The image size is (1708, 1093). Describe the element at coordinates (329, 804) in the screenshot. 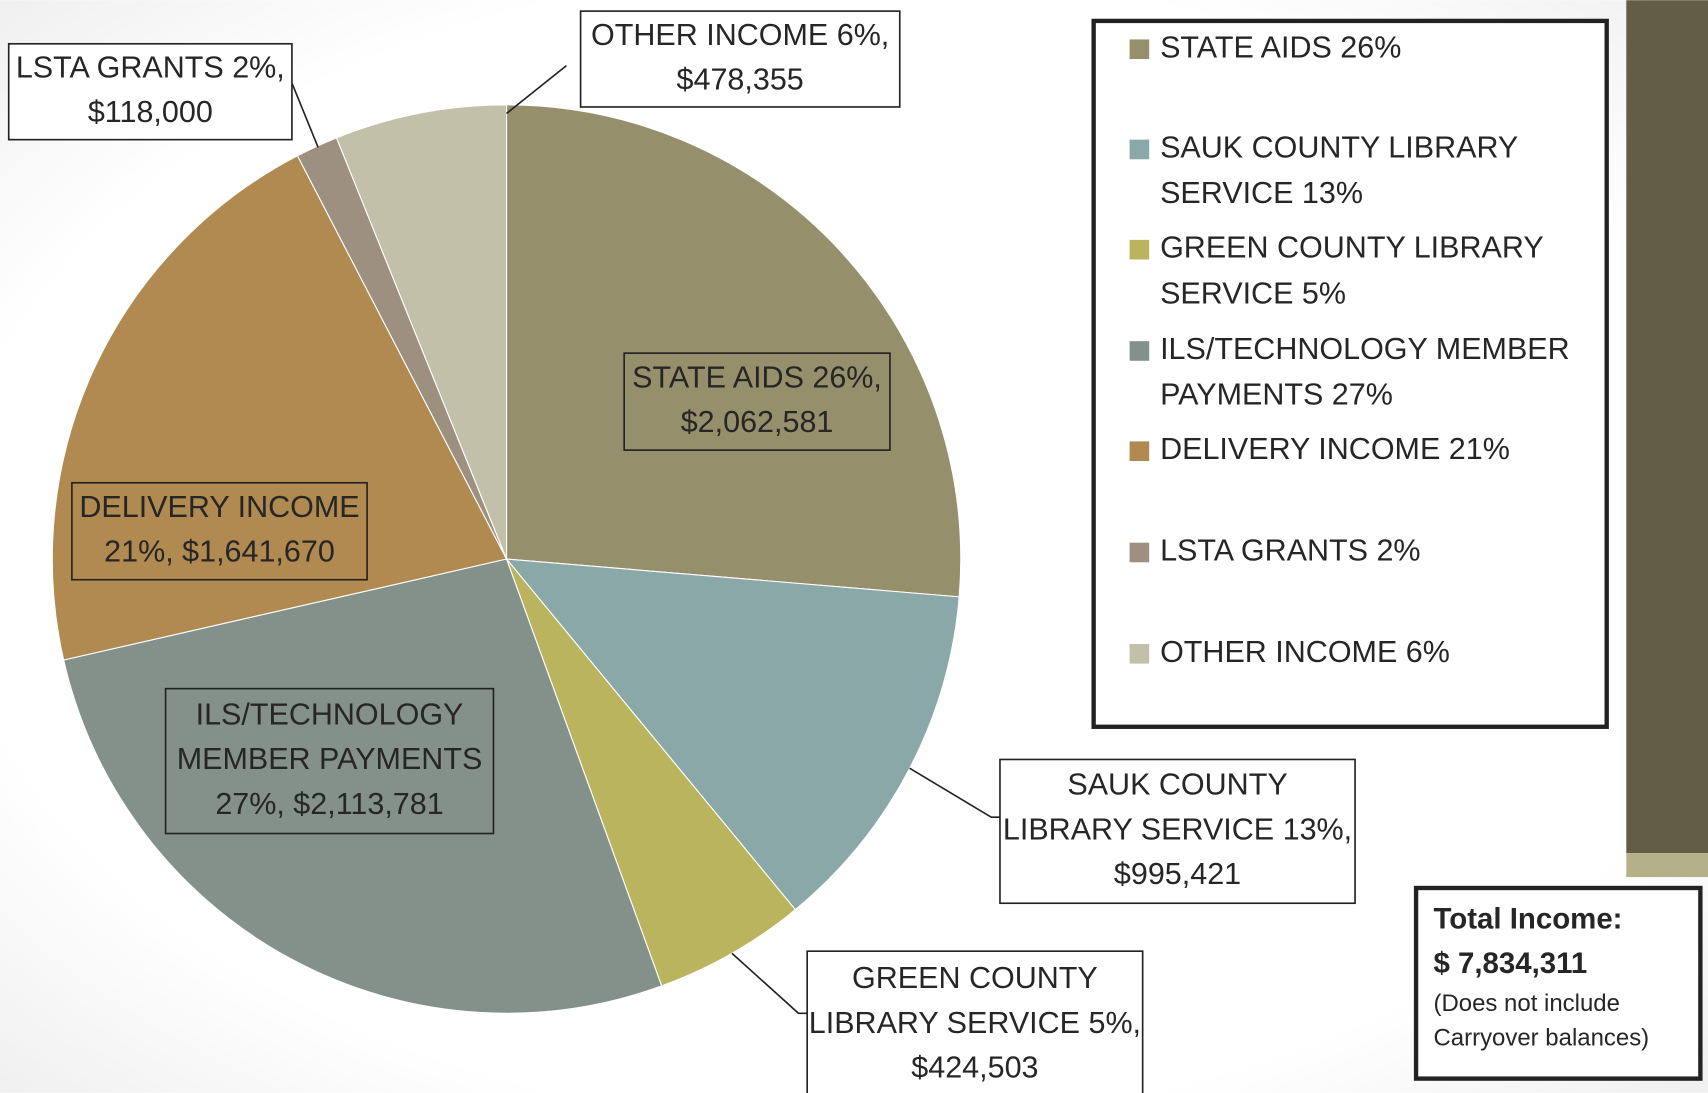

I see `data-label: 27%, $2,113,781` at that location.